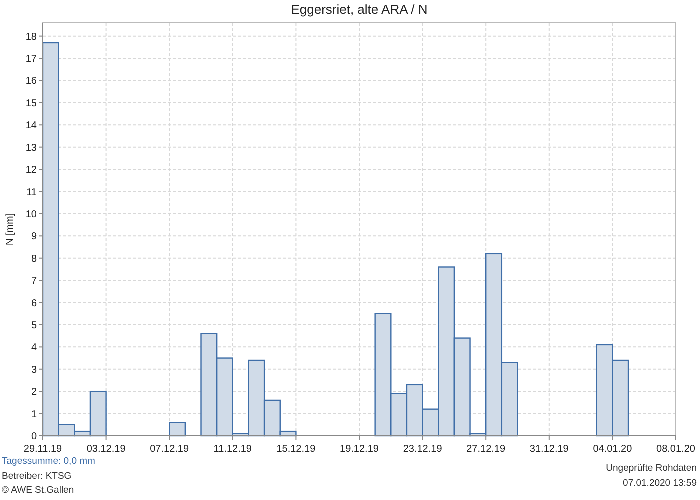 The height and width of the screenshot is (500, 700). What do you see at coordinates (233, 449) in the screenshot?
I see `x-tick-label: 11.12.19` at bounding box center [233, 449].